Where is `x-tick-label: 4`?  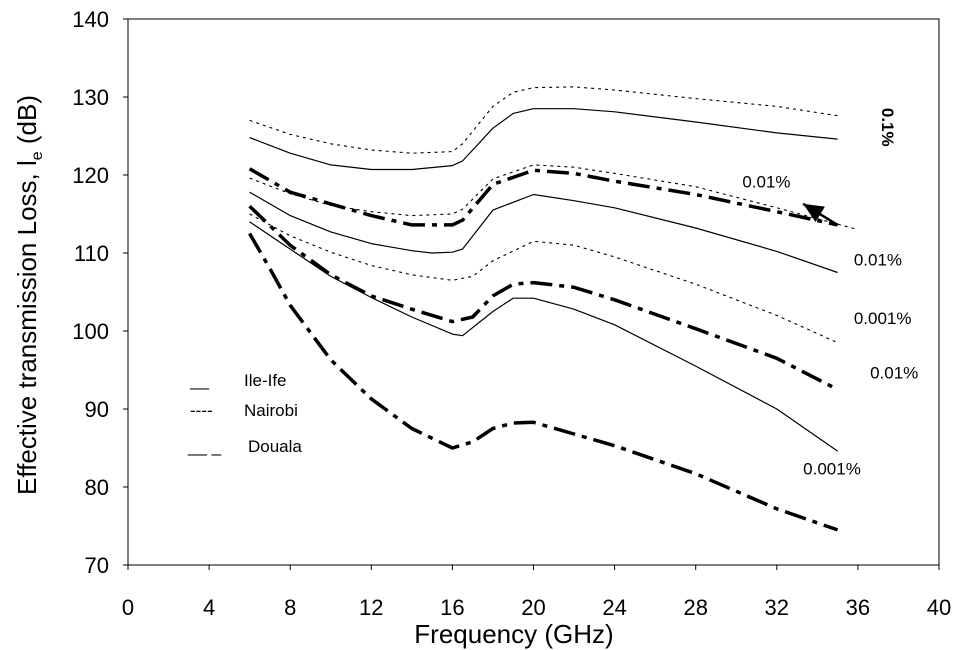
x-tick-label: 4 is located at coordinates (209, 607).